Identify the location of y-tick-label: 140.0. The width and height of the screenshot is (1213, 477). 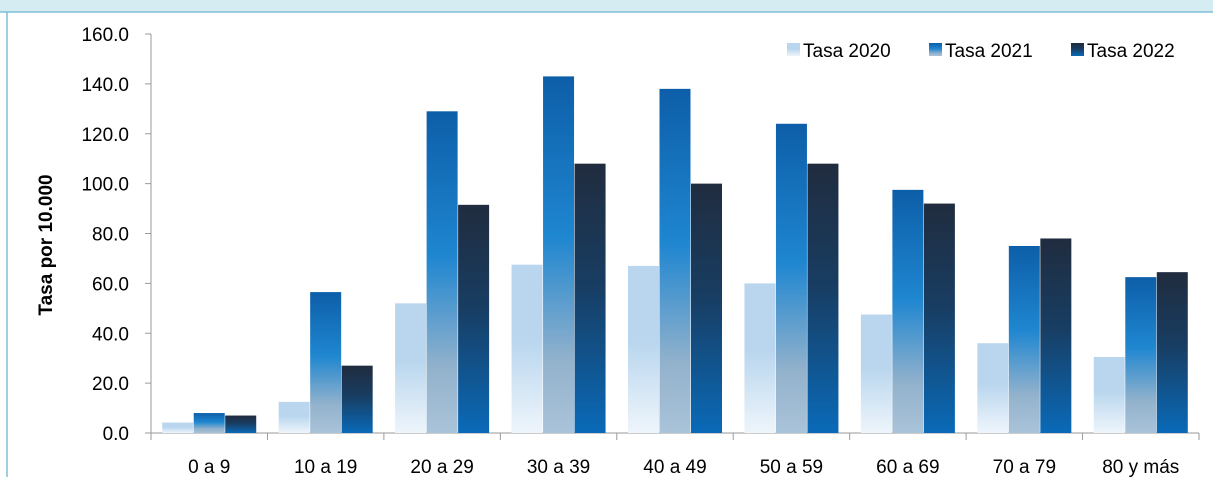
(105, 85).